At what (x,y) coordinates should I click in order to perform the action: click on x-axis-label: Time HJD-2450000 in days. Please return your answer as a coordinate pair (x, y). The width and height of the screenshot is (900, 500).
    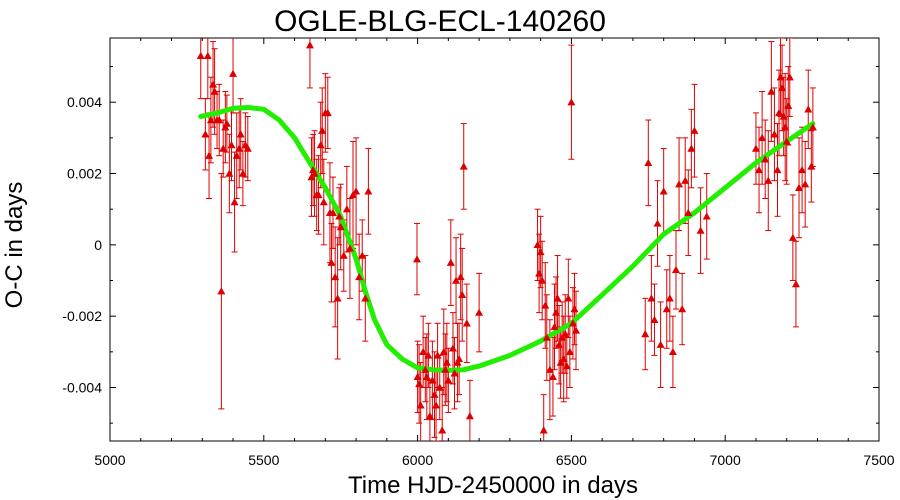
    Looking at the image, I should click on (493, 485).